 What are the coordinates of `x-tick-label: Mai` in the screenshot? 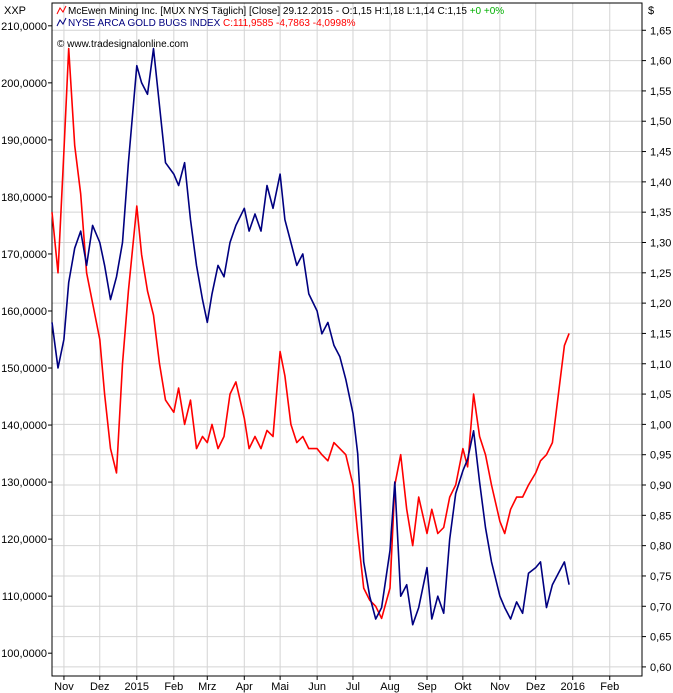 It's located at (280, 687).